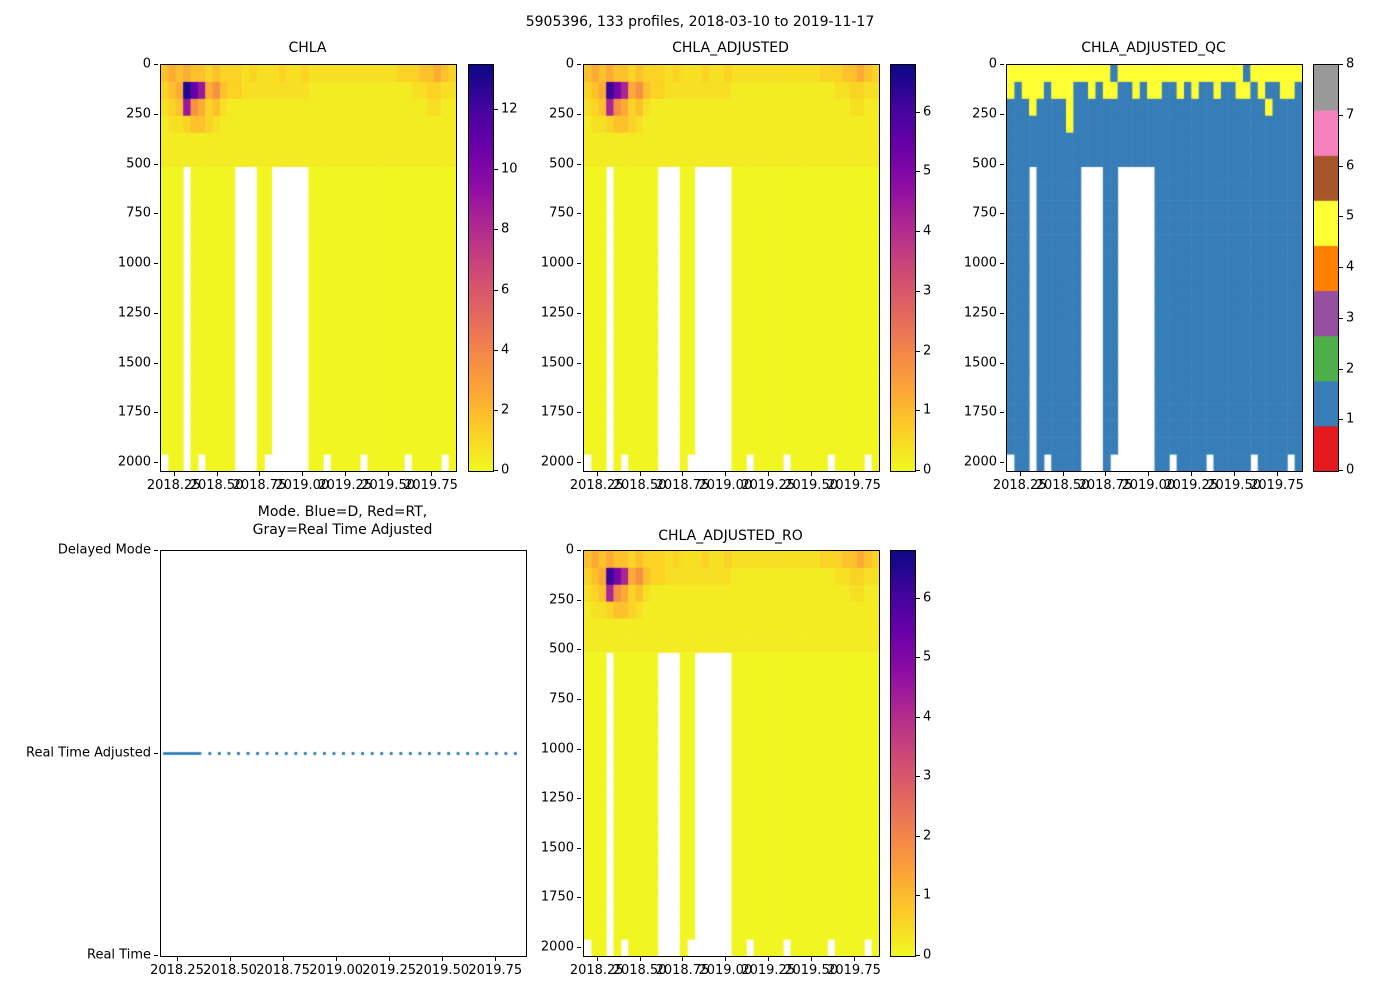 This screenshot has height=1000, width=1400. What do you see at coordinates (505, 229) in the screenshot?
I see `colorbar-tick-label: 8` at bounding box center [505, 229].